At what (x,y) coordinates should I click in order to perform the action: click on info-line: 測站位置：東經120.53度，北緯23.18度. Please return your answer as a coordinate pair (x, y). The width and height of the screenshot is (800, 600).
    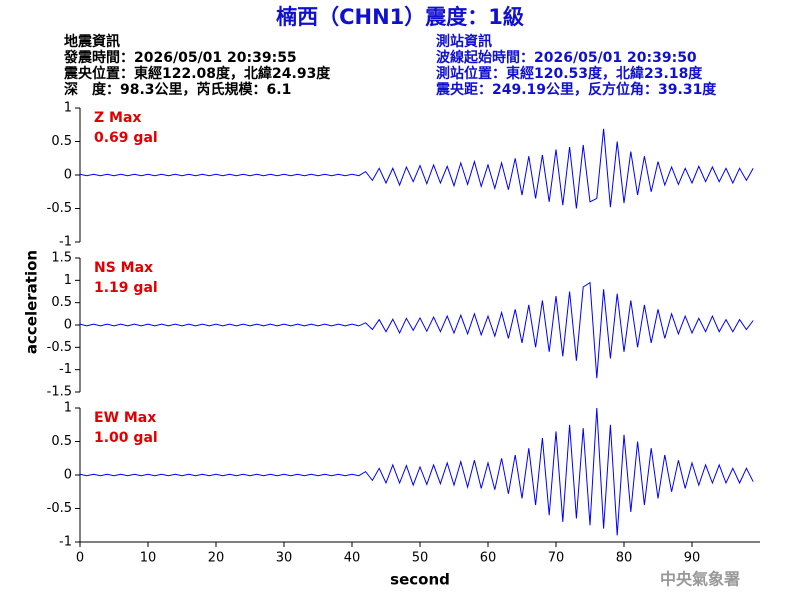
    Looking at the image, I should click on (569, 73).